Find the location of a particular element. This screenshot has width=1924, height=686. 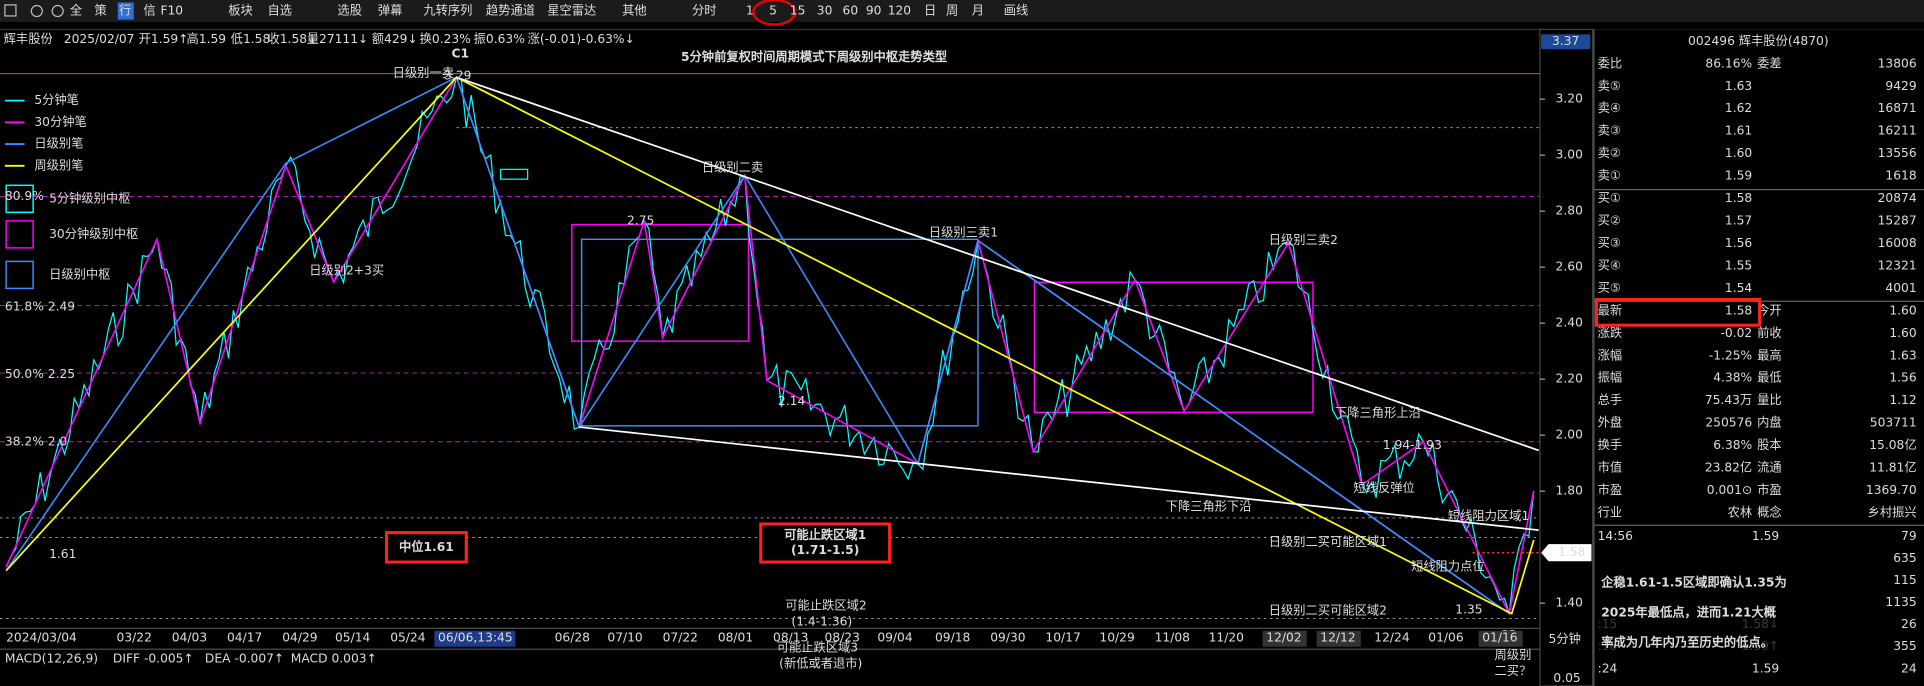

icon-home is located at coordinates (10, 10).